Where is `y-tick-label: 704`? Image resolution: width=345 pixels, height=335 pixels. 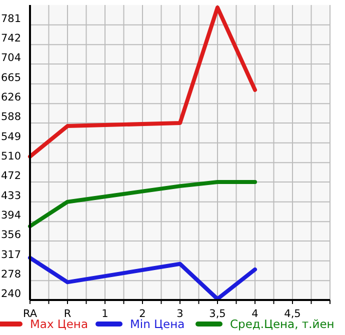
y-tick-label: 704 is located at coordinates (11, 58).